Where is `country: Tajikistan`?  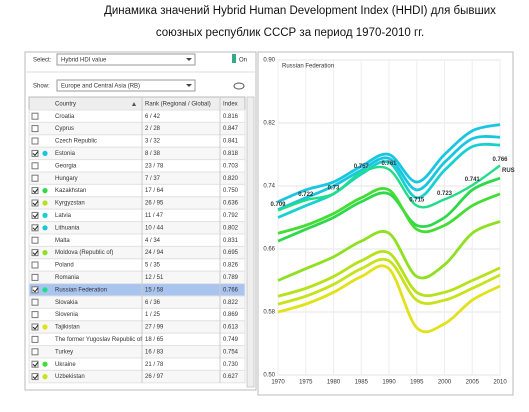 country: Tajikistan is located at coordinates (67, 328).